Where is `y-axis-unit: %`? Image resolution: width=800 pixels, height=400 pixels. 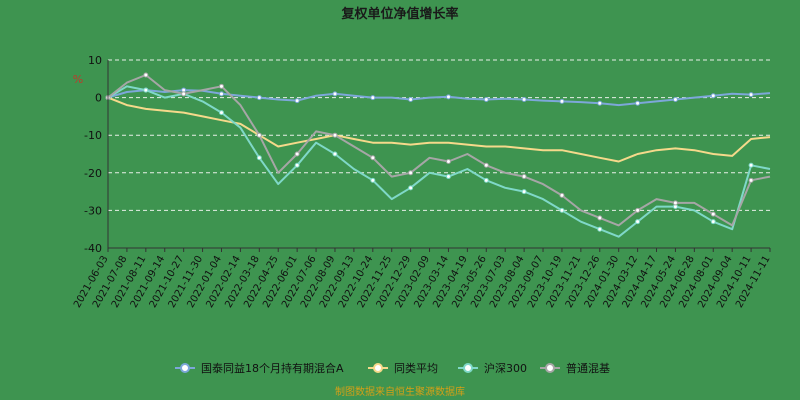
y-axis-unit: % is located at coordinates (78, 79).